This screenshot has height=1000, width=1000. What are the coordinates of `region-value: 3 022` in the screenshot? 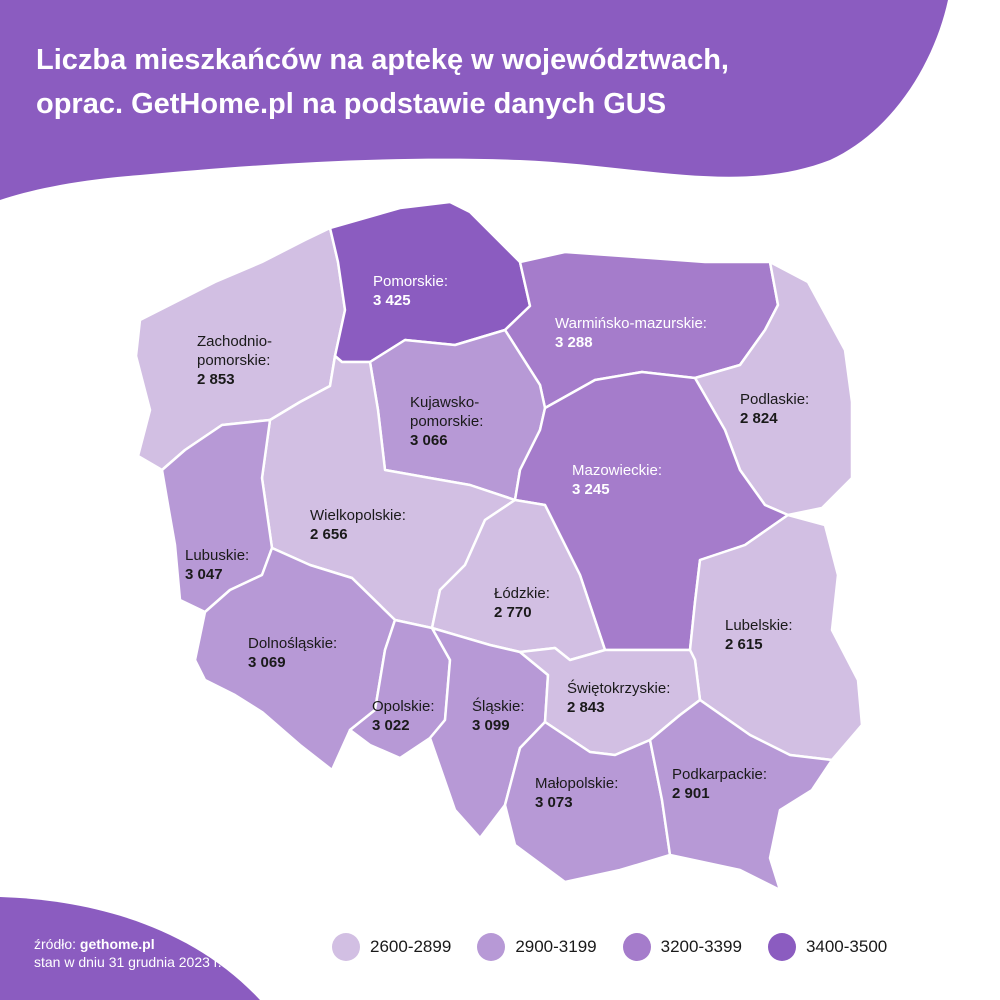 It's located at (391, 725).